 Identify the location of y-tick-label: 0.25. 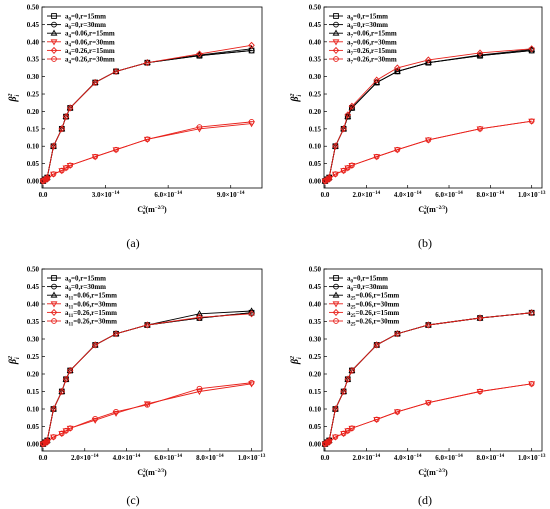
(33, 357).